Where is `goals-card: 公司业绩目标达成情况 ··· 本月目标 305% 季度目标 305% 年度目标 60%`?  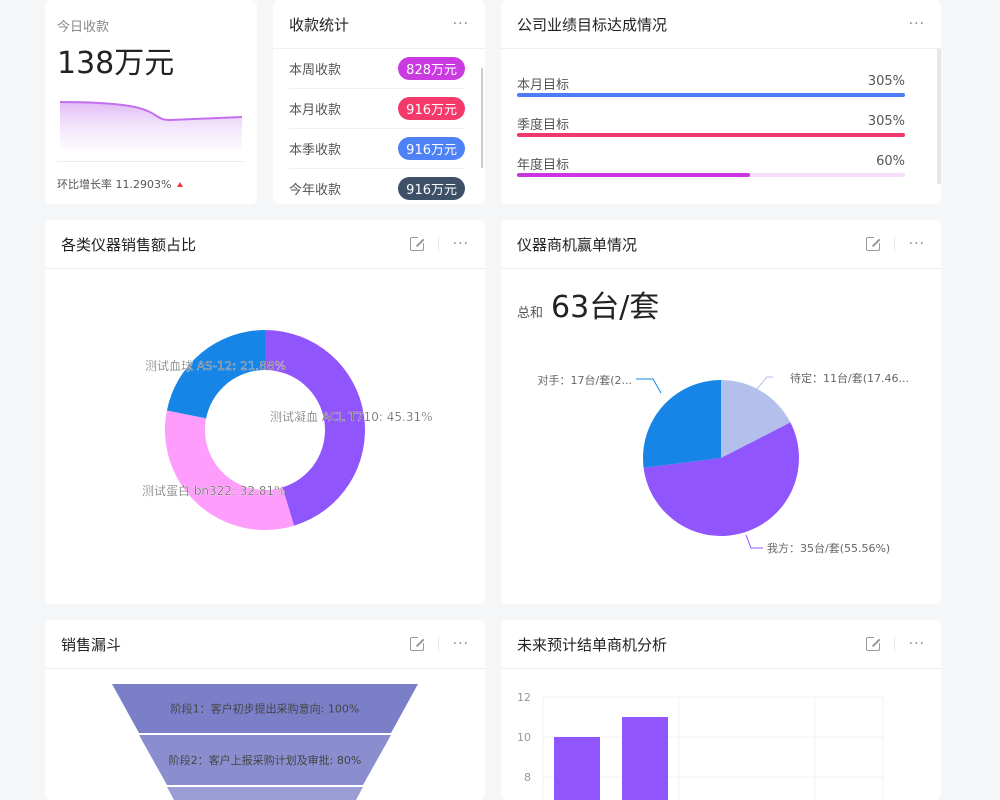
goals-card: 公司业绩目标达成情况 ··· 本月目标 305% 季度目标 305% 年度目标 60% is located at coordinates (721, 102).